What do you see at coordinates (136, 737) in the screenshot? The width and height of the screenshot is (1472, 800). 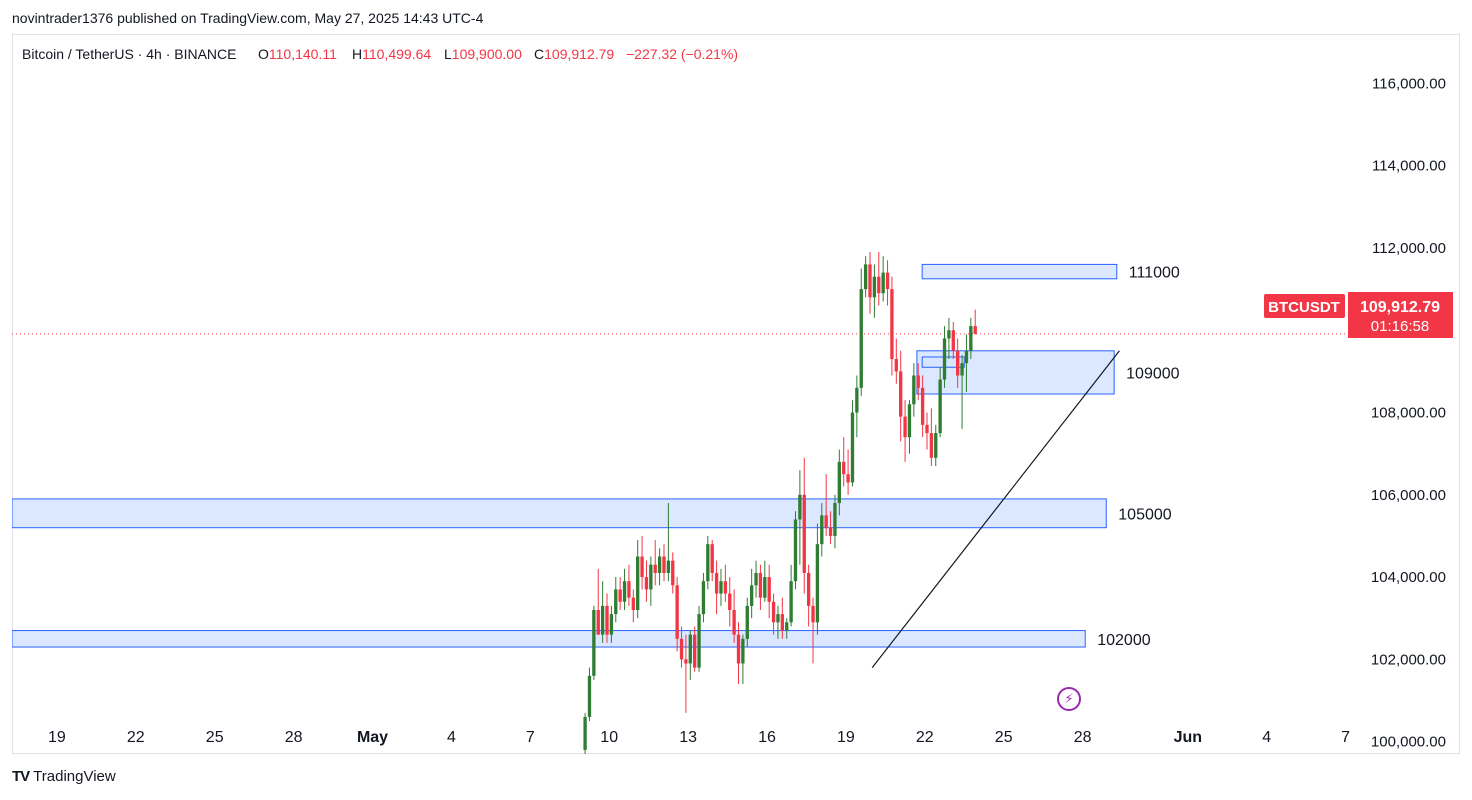 I see `time-tick-label: 22` at bounding box center [136, 737].